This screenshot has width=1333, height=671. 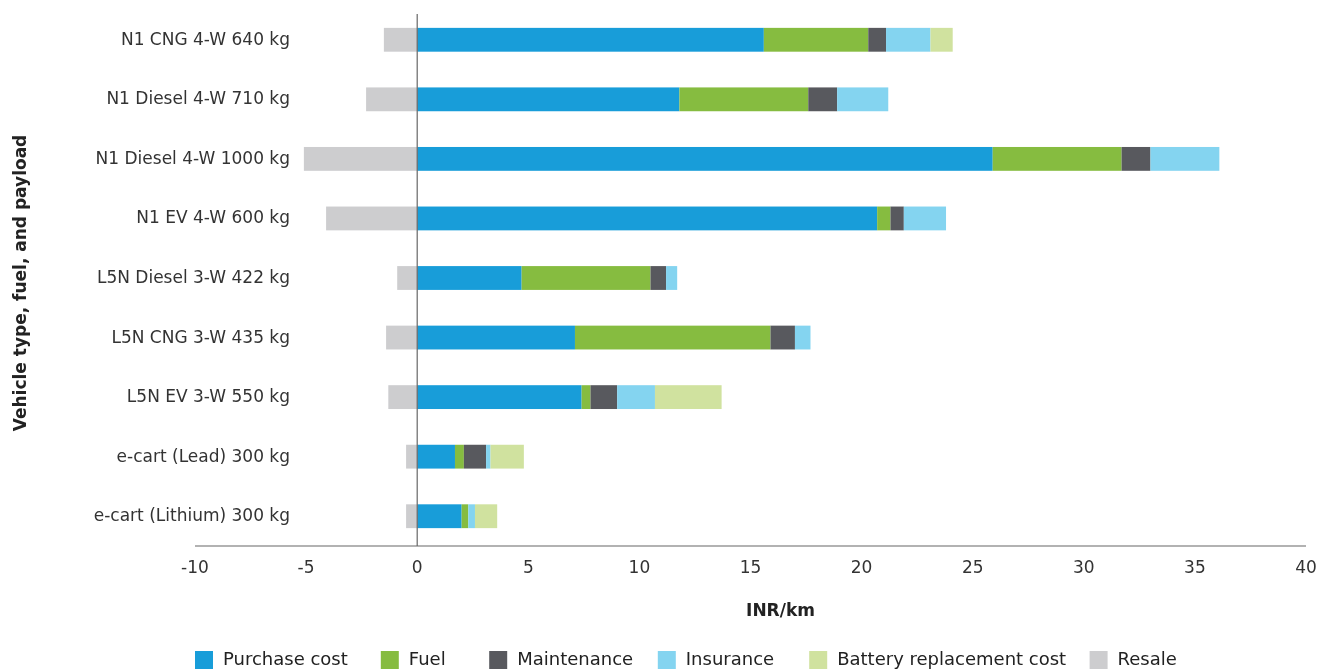 What do you see at coordinates (750, 567) in the screenshot?
I see `x-tick-label: 15` at bounding box center [750, 567].